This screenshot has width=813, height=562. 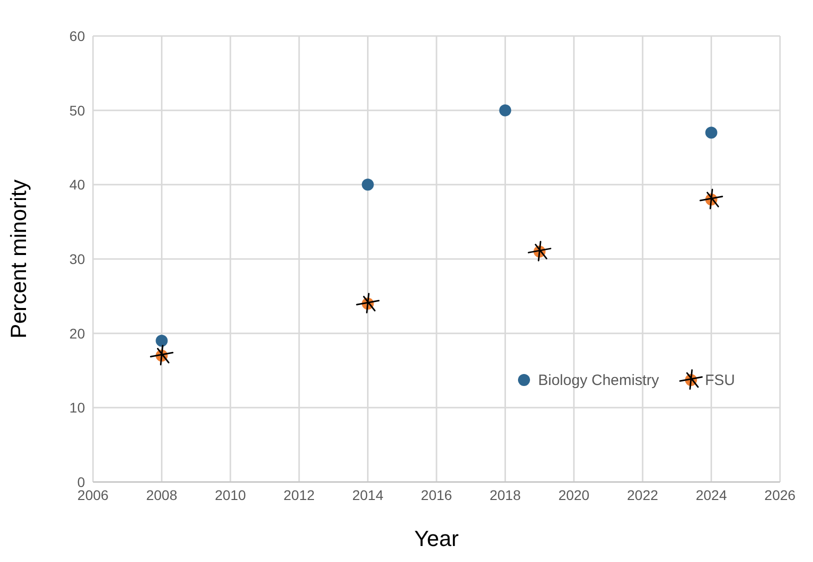 I want to click on y-tick-label: 20, so click(x=77, y=333).